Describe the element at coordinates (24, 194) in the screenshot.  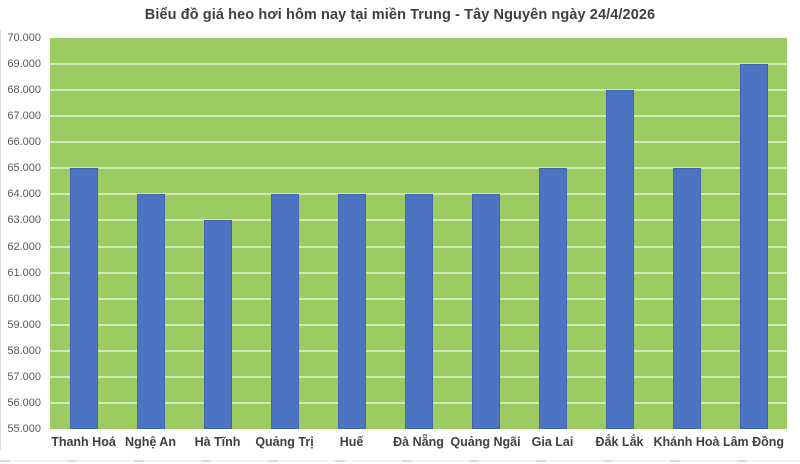
I see `y-tick-label: 64.000` at that location.